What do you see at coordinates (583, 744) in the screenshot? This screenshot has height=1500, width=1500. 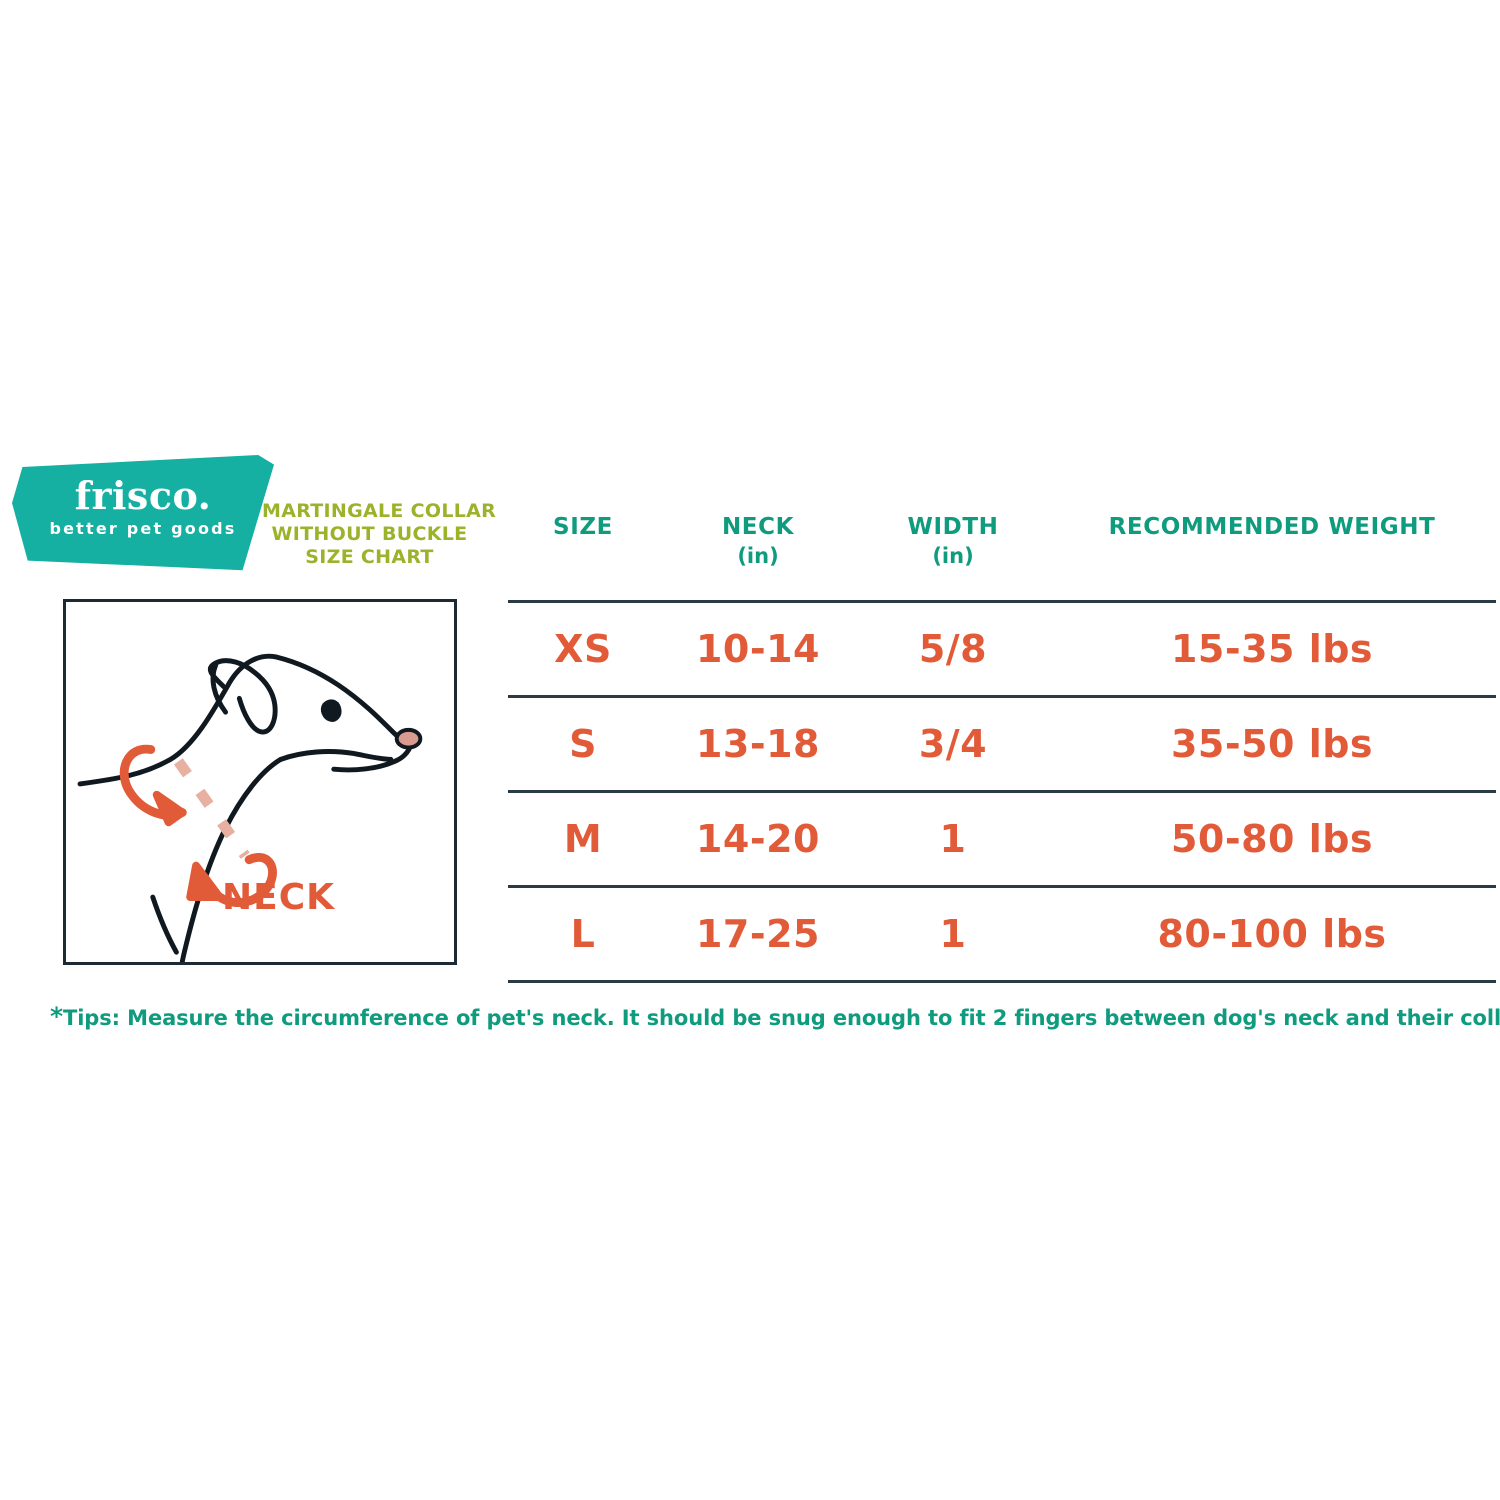 I see `cell-size: S` at bounding box center [583, 744].